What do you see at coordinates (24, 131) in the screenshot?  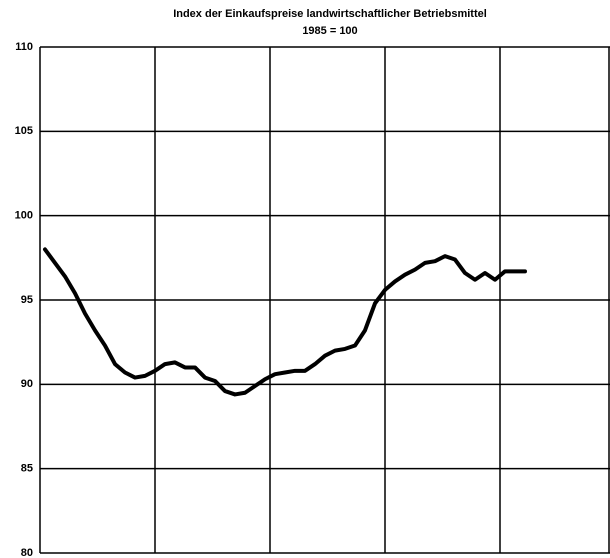 I see `y-tick-label: 105` at bounding box center [24, 131].